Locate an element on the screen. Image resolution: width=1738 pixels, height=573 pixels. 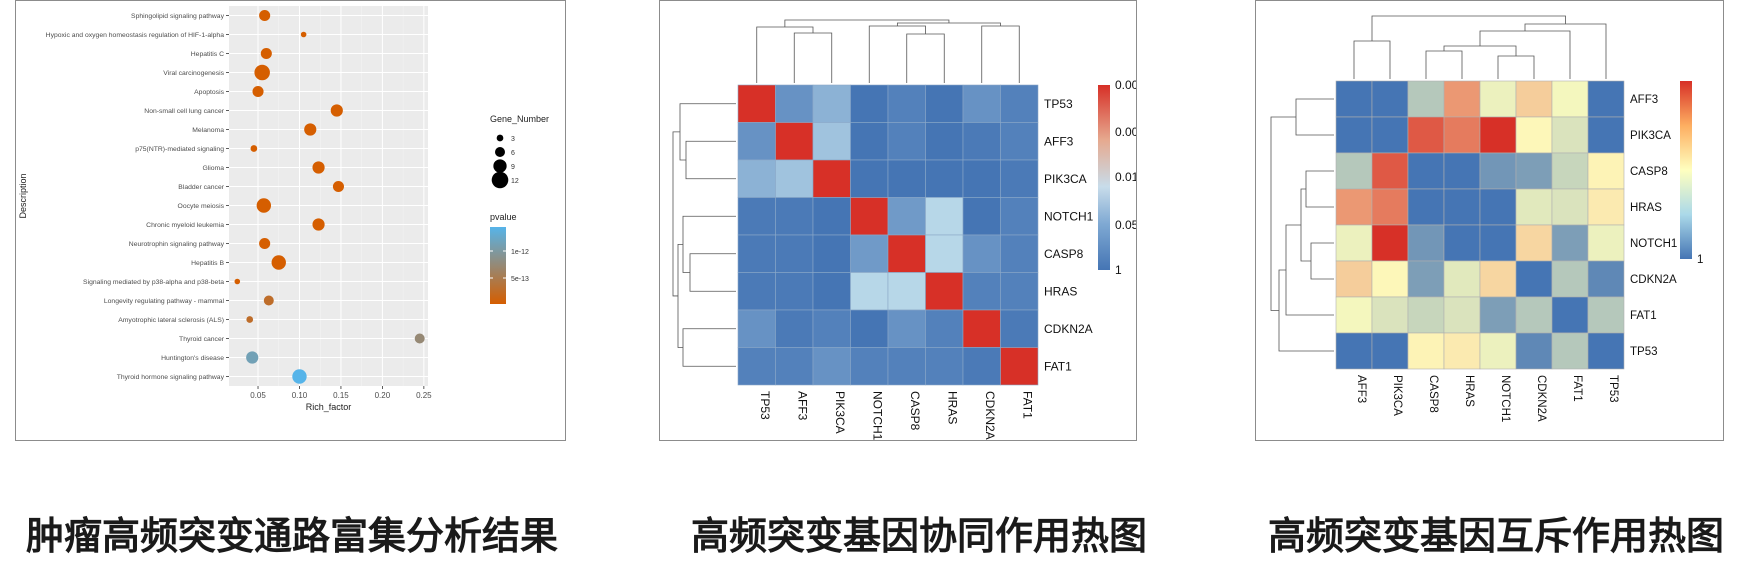
legend-color-bar is located at coordinates (1686, 170).